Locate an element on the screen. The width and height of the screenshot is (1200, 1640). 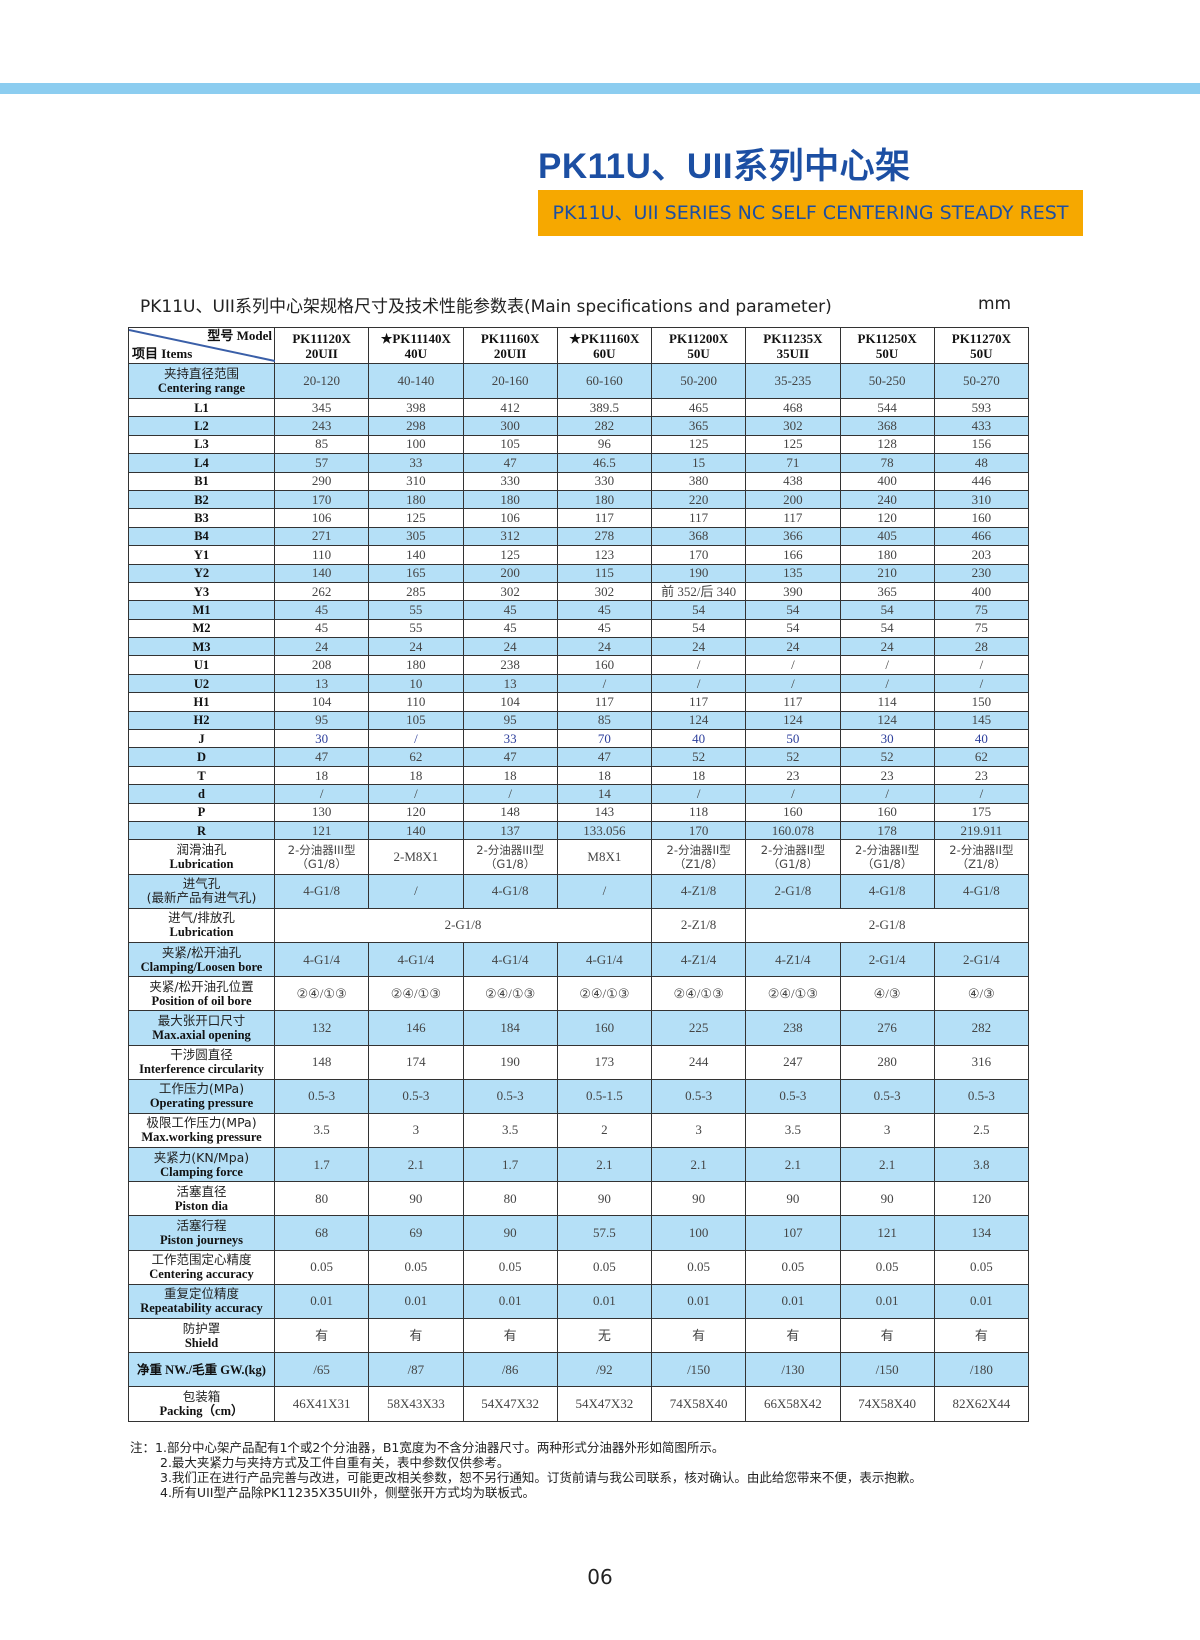
value-cell: 15 is located at coordinates (698, 463).